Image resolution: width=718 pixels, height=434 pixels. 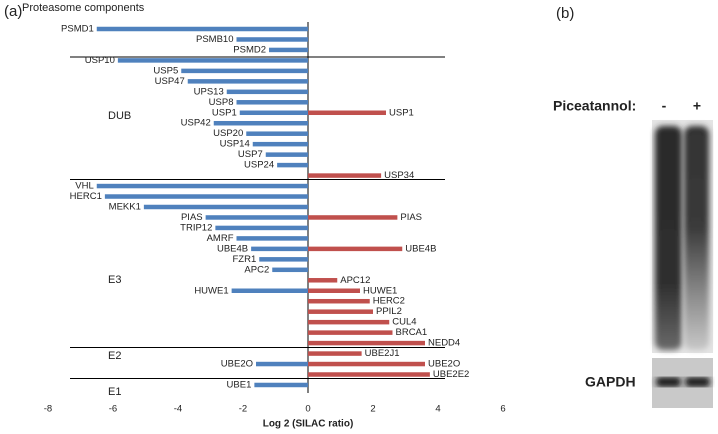 What do you see at coordinates (235, 144) in the screenshot?
I see `bar-label: USP14` at bounding box center [235, 144].